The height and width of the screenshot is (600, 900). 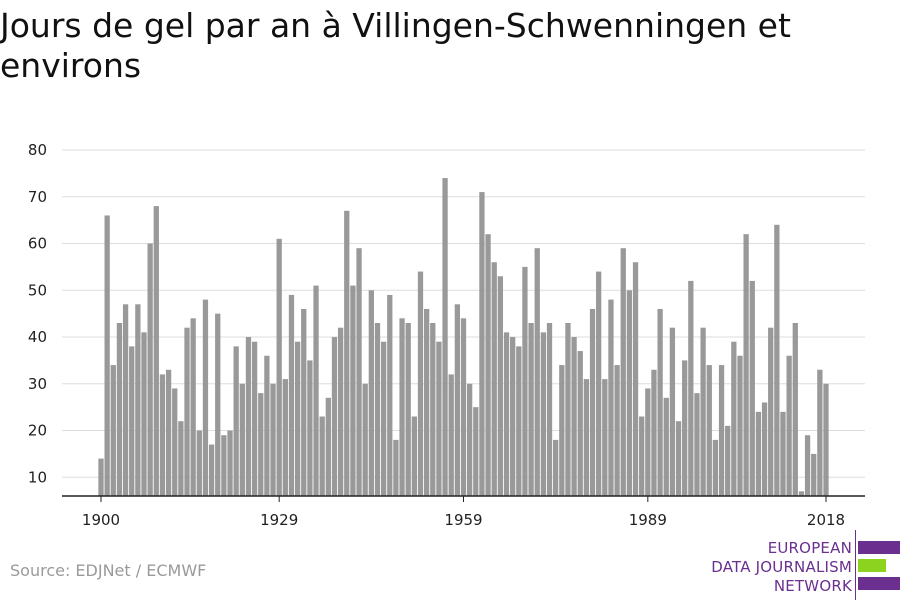 What do you see at coordinates (506, 414) in the screenshot?
I see `bar-1966` at bounding box center [506, 414].